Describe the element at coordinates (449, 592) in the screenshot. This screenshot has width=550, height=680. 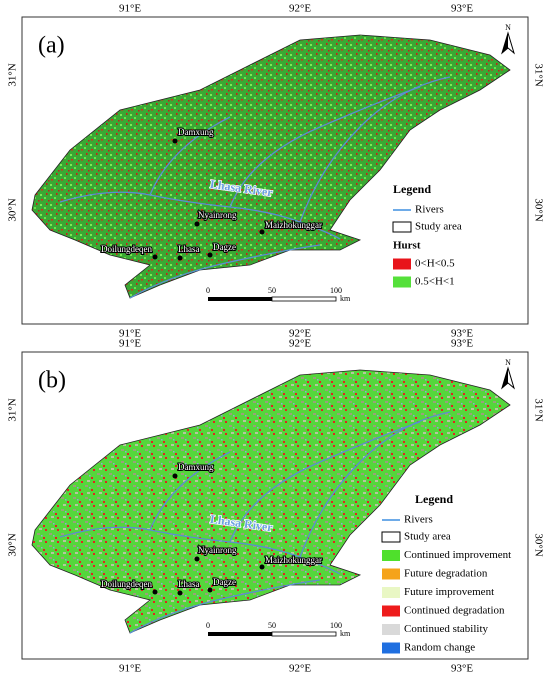
I see `legend-label: Future improvement` at that location.